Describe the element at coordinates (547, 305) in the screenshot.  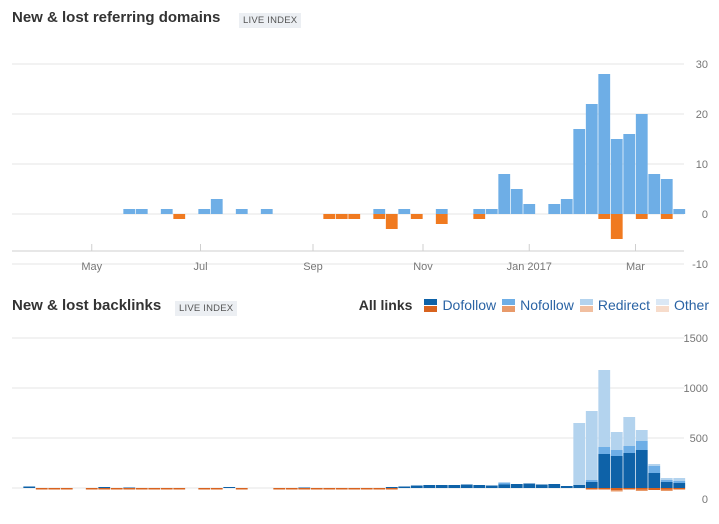
I see `legend-nofollow-label: Nofollow` at that location.